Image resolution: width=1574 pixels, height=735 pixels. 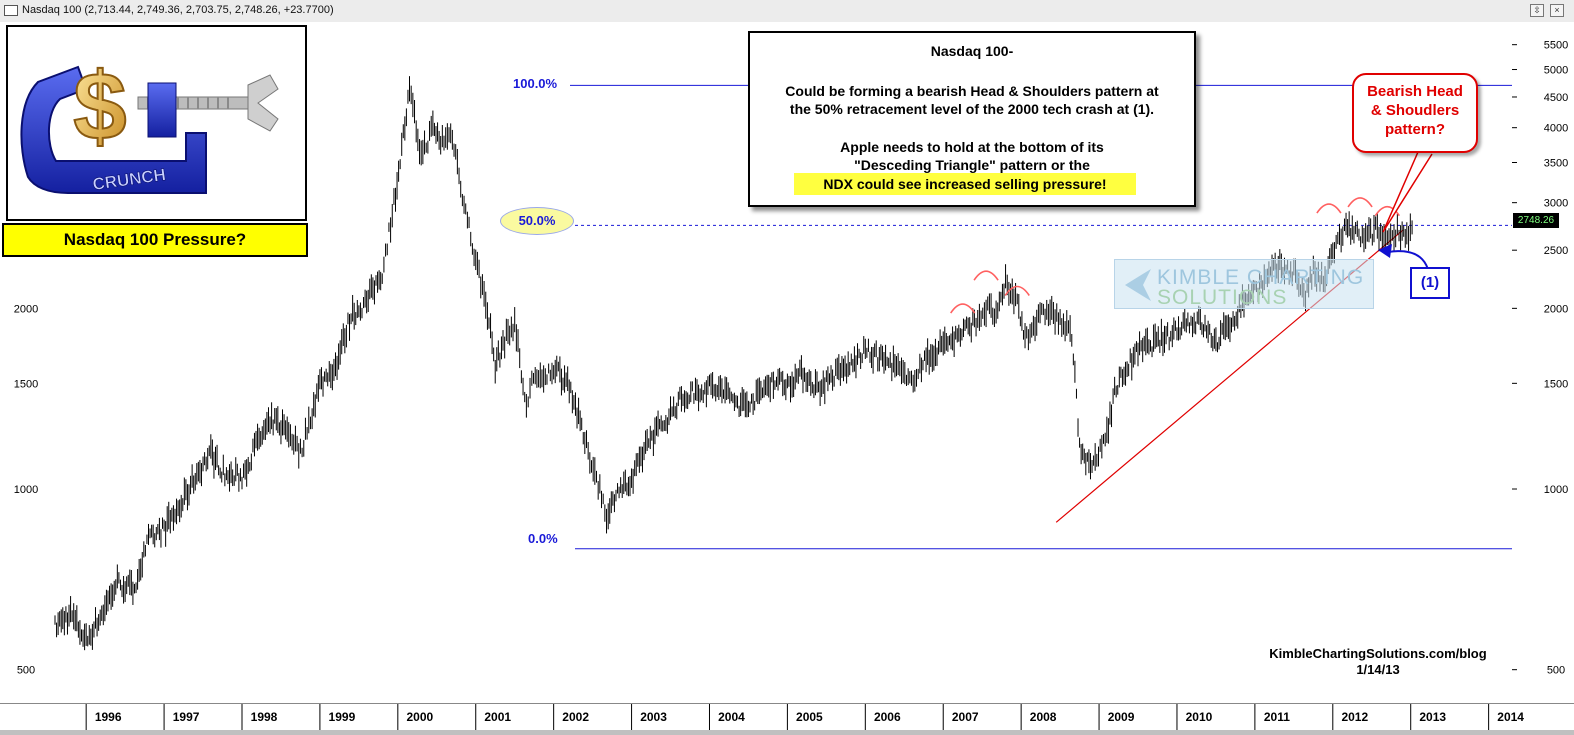 What do you see at coordinates (1043, 717) in the screenshot?
I see `x-tick-label: 2008` at bounding box center [1043, 717].